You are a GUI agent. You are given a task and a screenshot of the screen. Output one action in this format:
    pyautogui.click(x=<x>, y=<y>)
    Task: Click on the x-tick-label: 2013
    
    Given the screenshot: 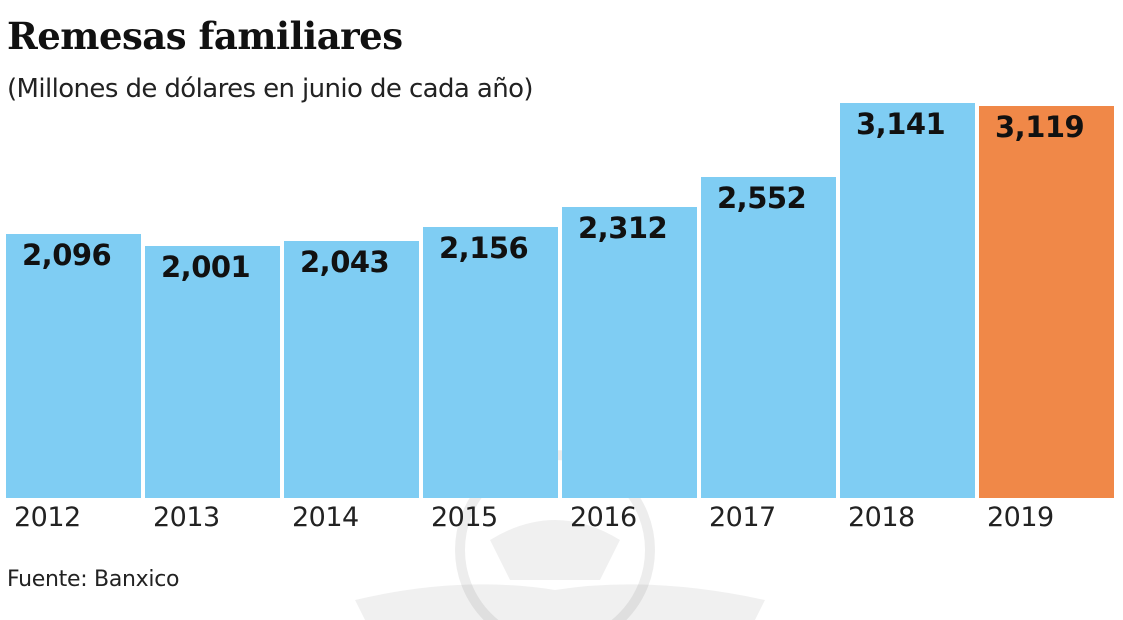 What is the action you would take?
    pyautogui.click(x=186, y=517)
    